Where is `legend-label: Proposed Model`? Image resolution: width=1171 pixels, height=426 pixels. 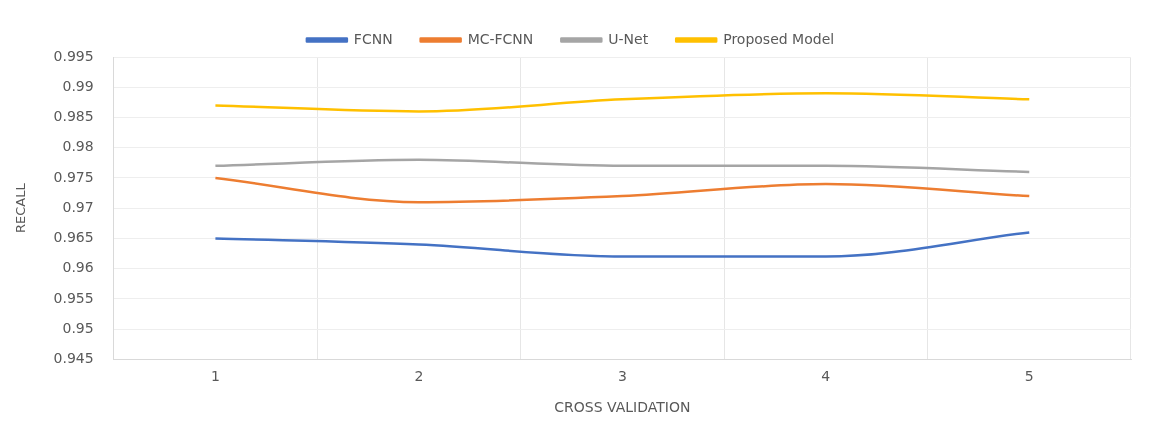 legend-label: Proposed Model is located at coordinates (779, 38).